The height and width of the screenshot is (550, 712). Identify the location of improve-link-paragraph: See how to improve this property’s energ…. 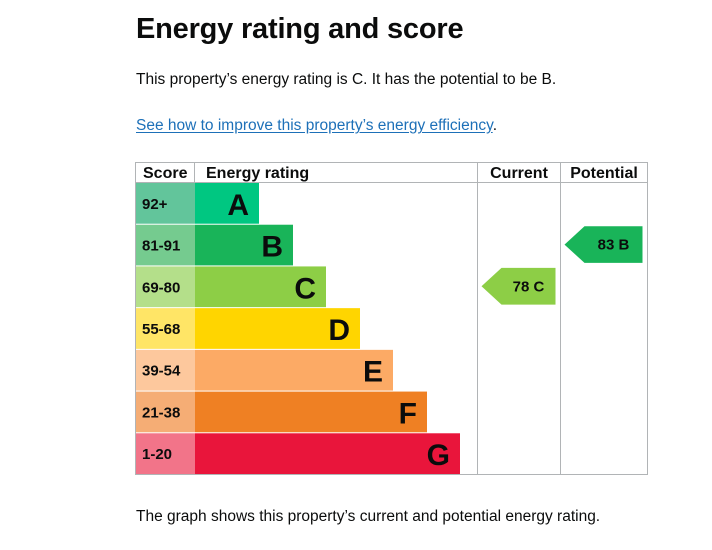
(316, 126).